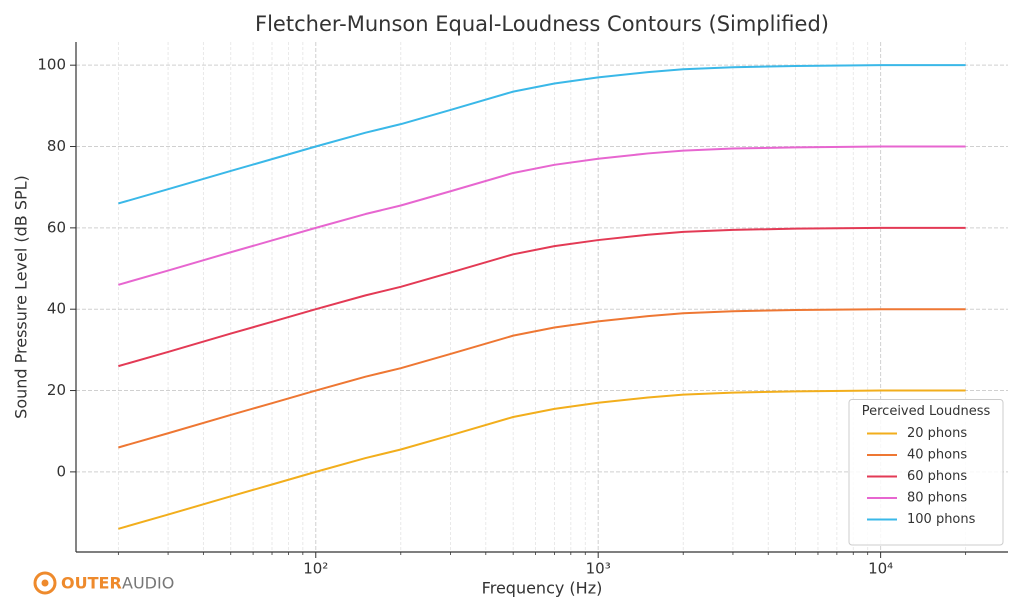 This screenshot has width=1024, height=614. I want to click on y-tick-label: 40, so click(56, 309).